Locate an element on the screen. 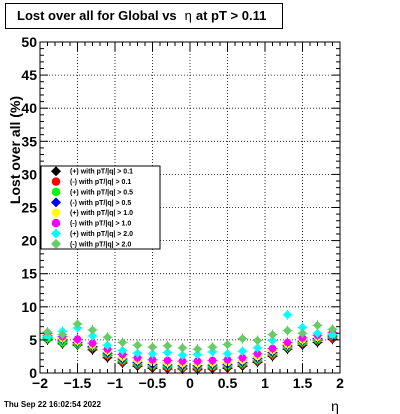 This screenshot has width=400, height=414. x-tick-label: −2 is located at coordinates (40, 383).